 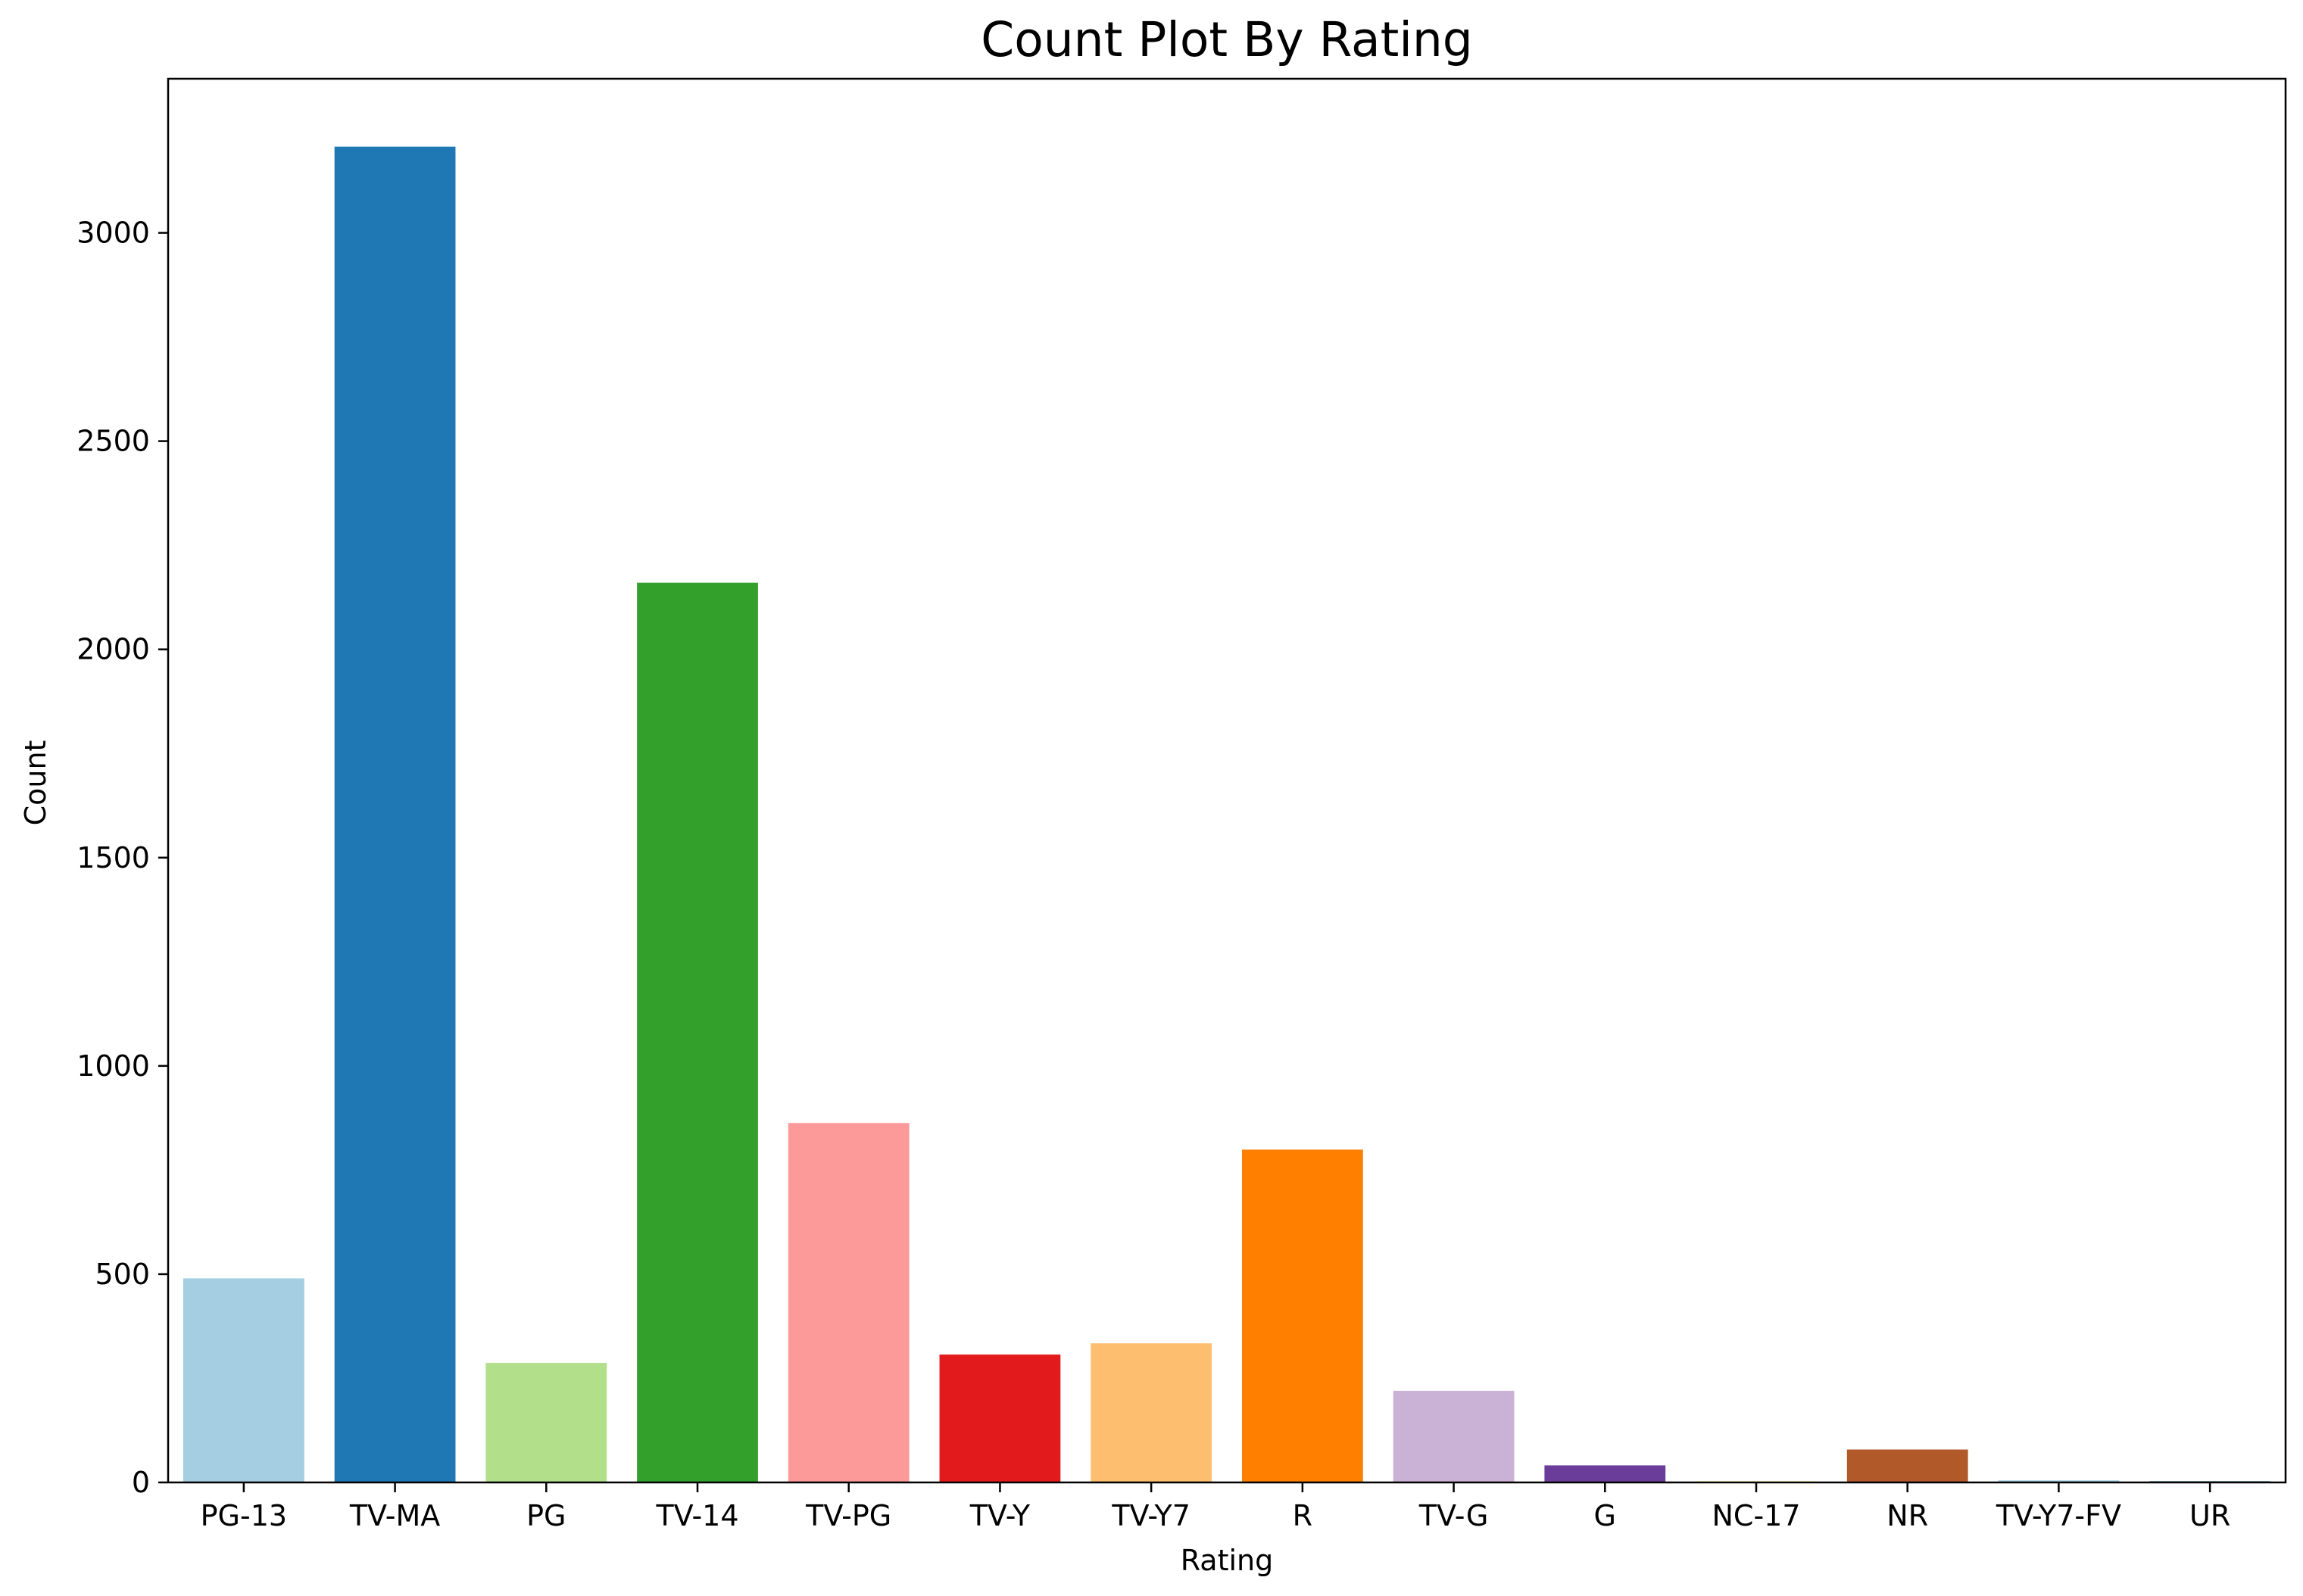 I want to click on x-tick-label: NC-17, so click(x=1756, y=1515).